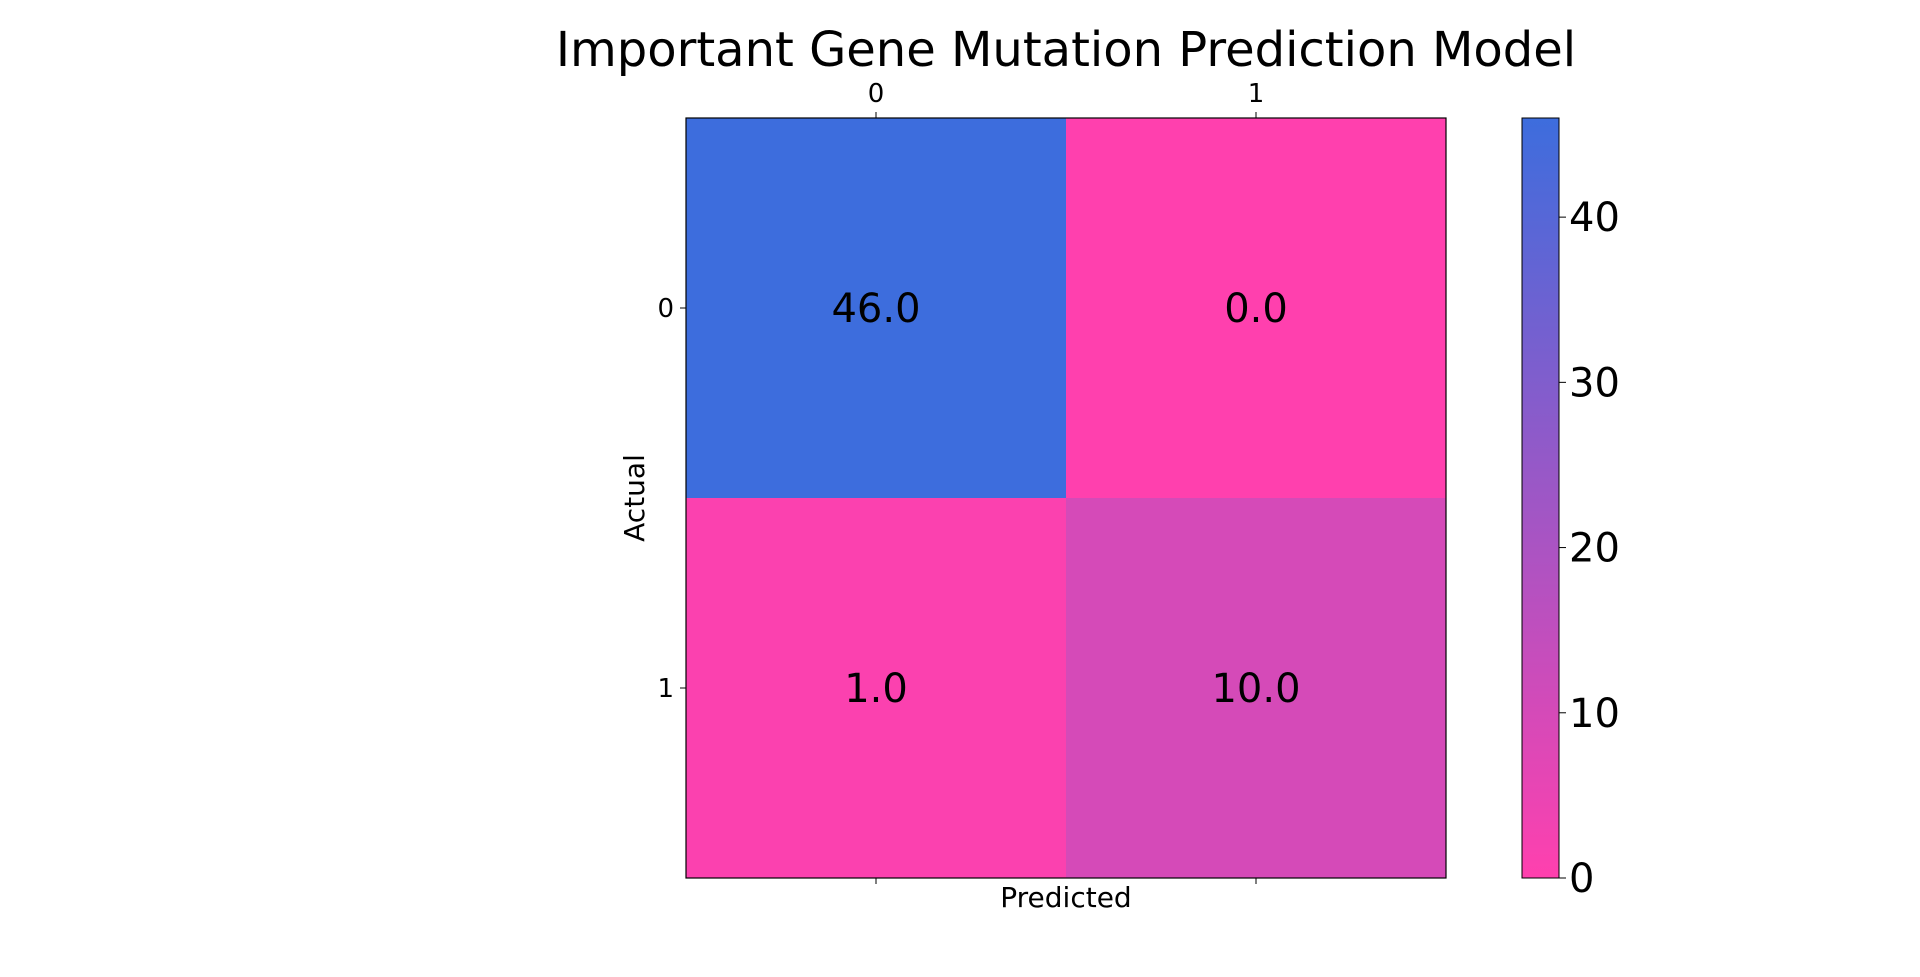 This screenshot has width=1920, height=977. I want to click on heatmap-cell-r1-c1, so click(1256, 688).